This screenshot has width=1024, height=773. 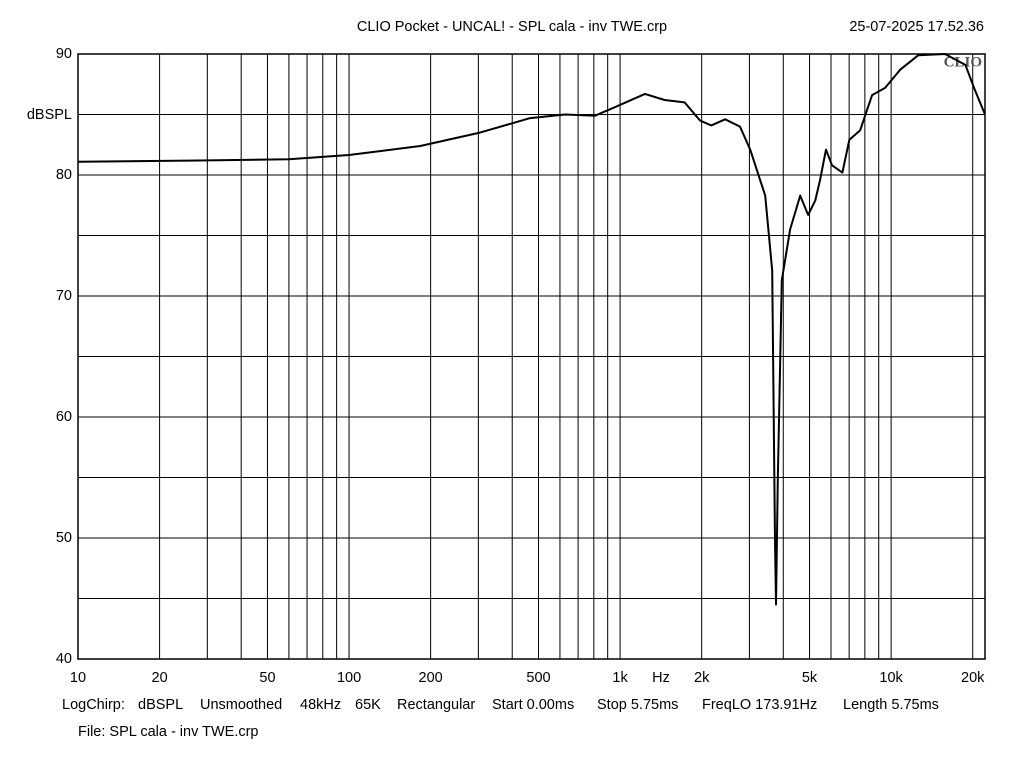 What do you see at coordinates (533, 705) in the screenshot?
I see `info-item: Start 0.00ms` at bounding box center [533, 705].